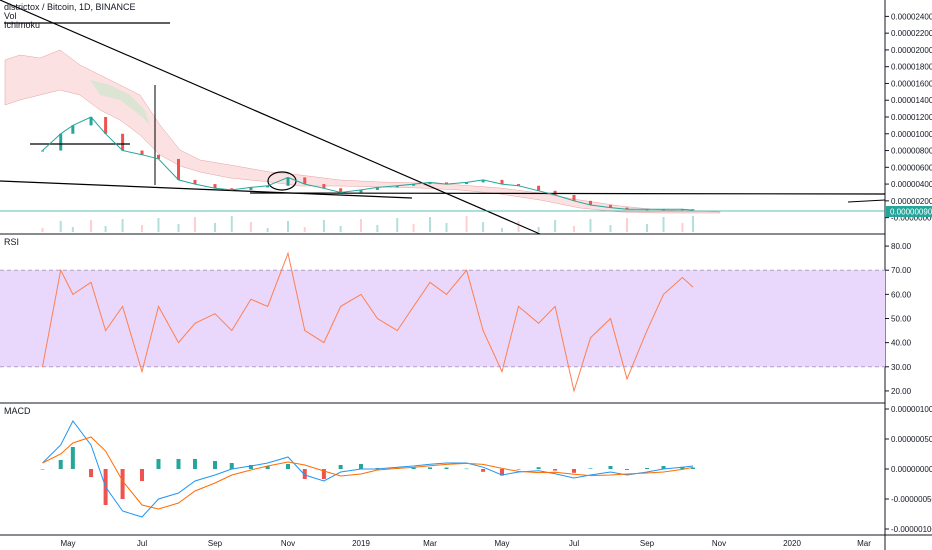 The image size is (932, 550). I want to click on trendline-right, so click(866, 201).